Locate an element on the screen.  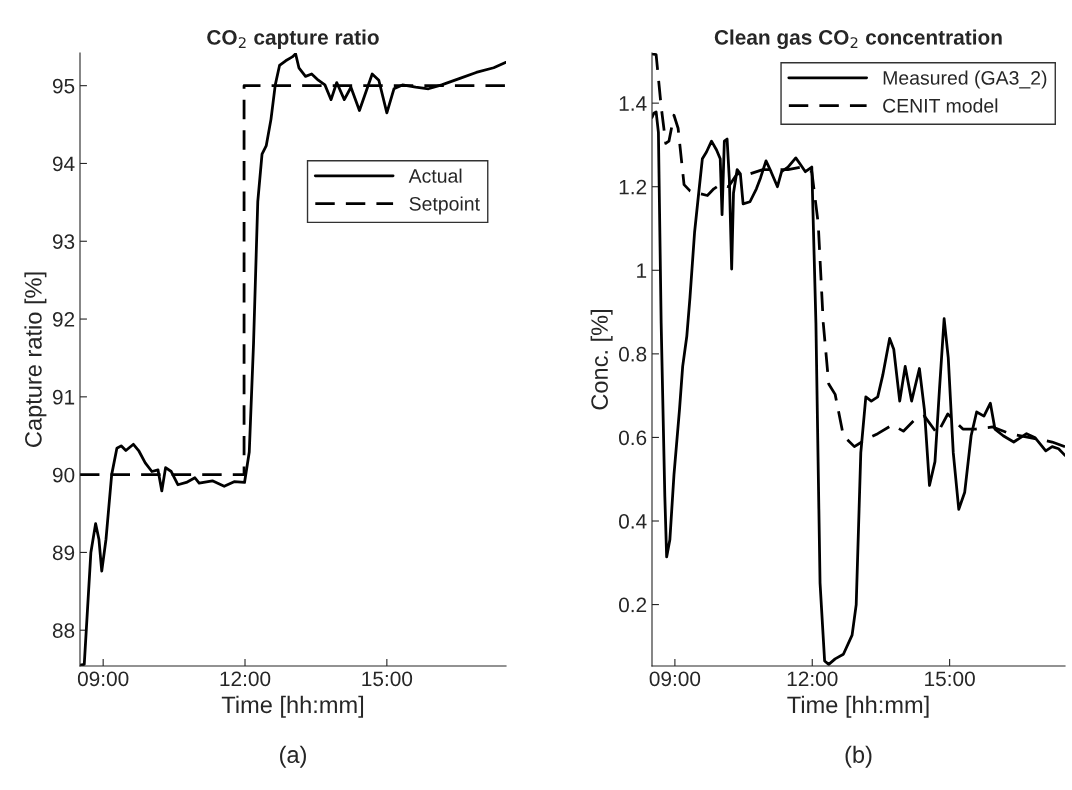
chart-title: Clean gas CO$_{2}$ concentration is located at coordinates (858, 39).